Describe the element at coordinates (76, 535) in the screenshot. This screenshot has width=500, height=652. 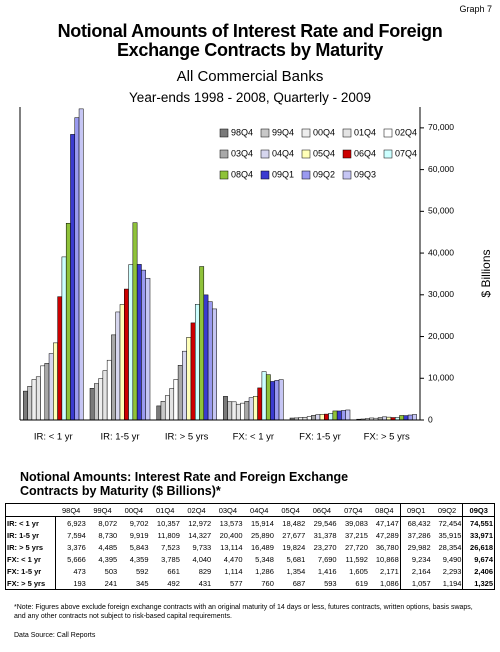
I see `table-cell: 7,594` at that location.